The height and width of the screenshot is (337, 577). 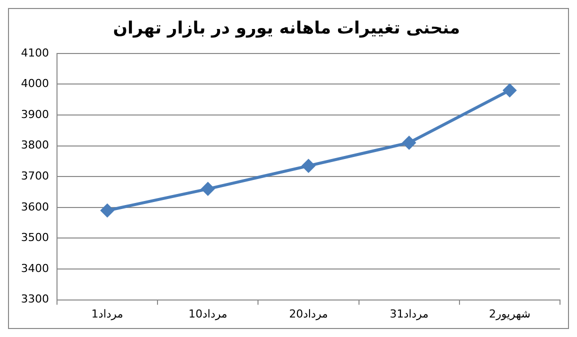 What do you see at coordinates (509, 313) in the screenshot?
I see `x-tick-label: 2شهریور` at bounding box center [509, 313].